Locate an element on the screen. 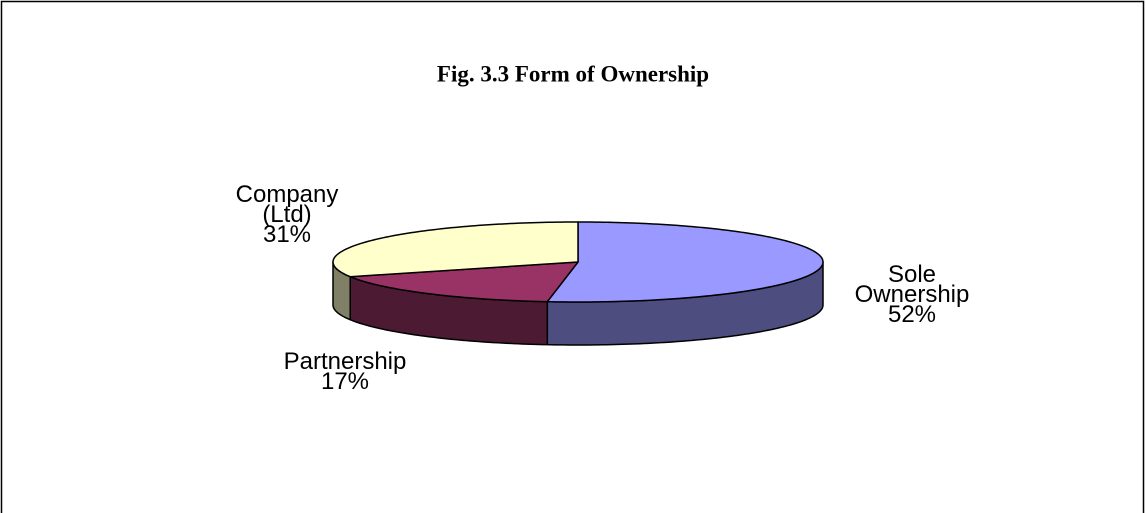 This screenshot has width=1146, height=513. category-label: Partnership is located at coordinates (345, 361).